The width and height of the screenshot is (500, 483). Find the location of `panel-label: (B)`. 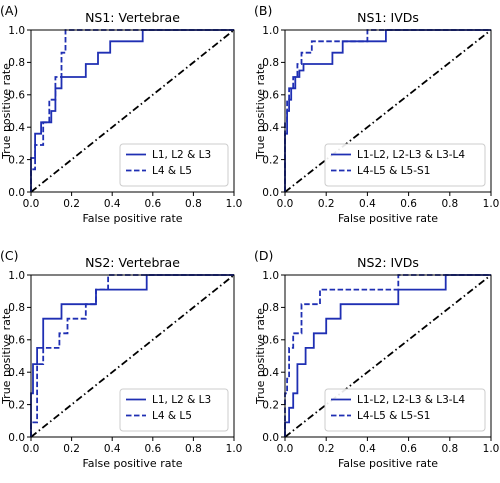

panel-label: (B) is located at coordinates (263, 10).